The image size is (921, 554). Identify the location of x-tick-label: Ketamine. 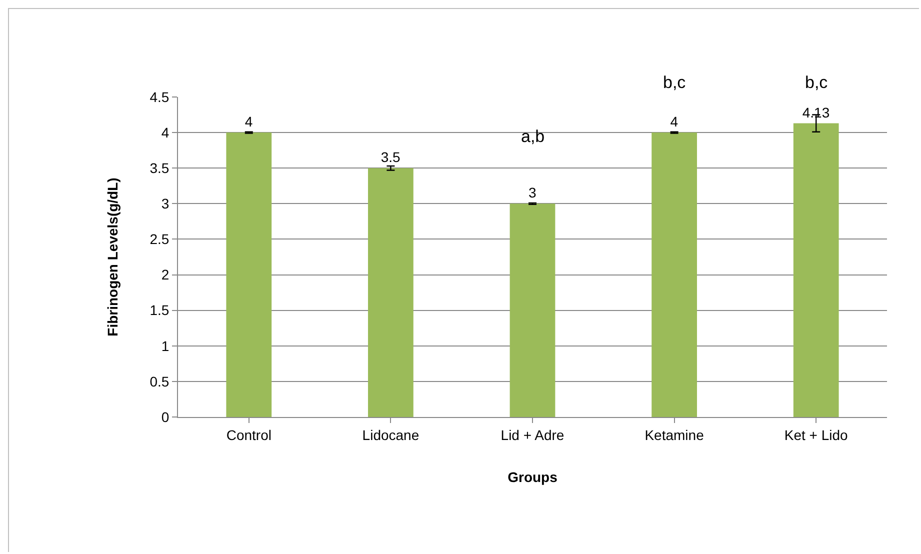
(674, 434).